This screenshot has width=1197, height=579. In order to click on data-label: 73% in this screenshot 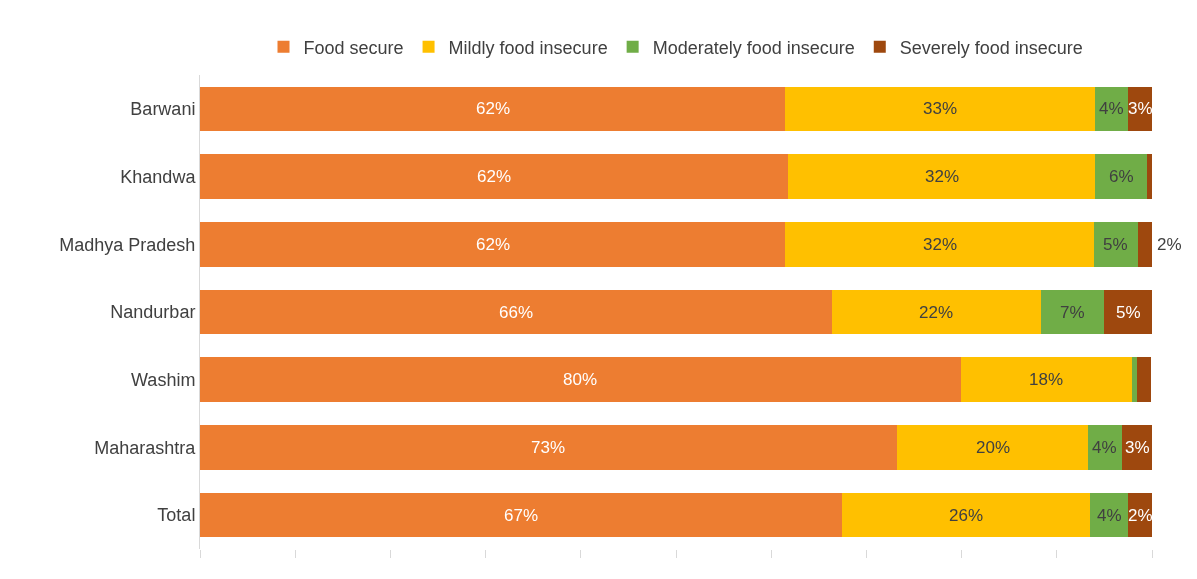, I will do `click(548, 447)`.